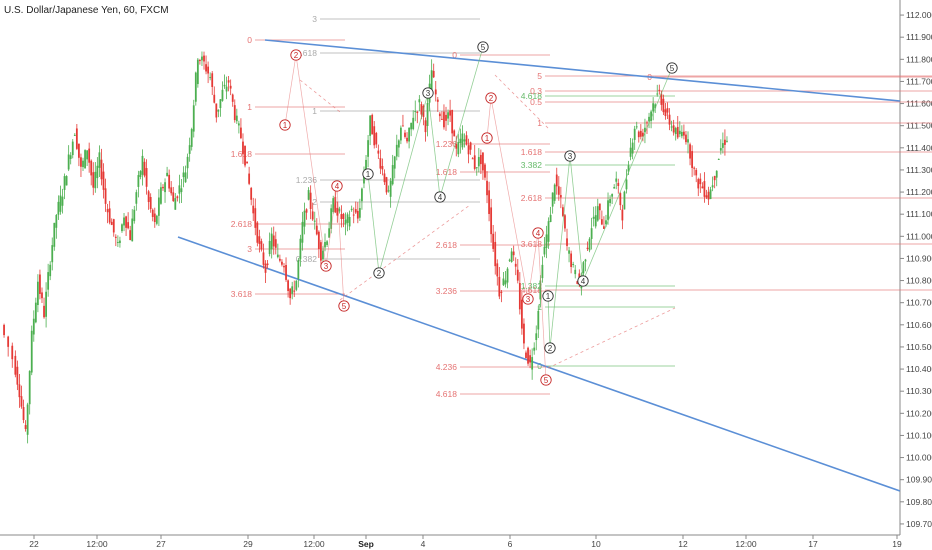 The image size is (932, 550). What do you see at coordinates (161, 544) in the screenshot?
I see `time-tick-label: 27` at bounding box center [161, 544].